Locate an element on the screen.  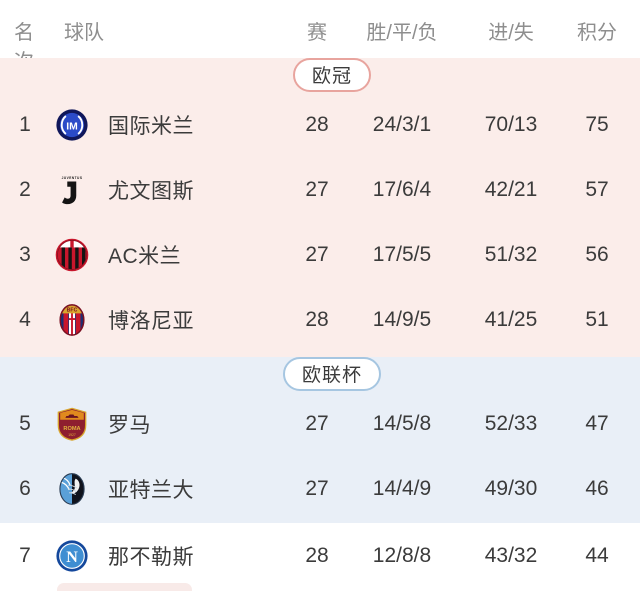
goals-cell: 49/30 is located at coordinates (511, 488).